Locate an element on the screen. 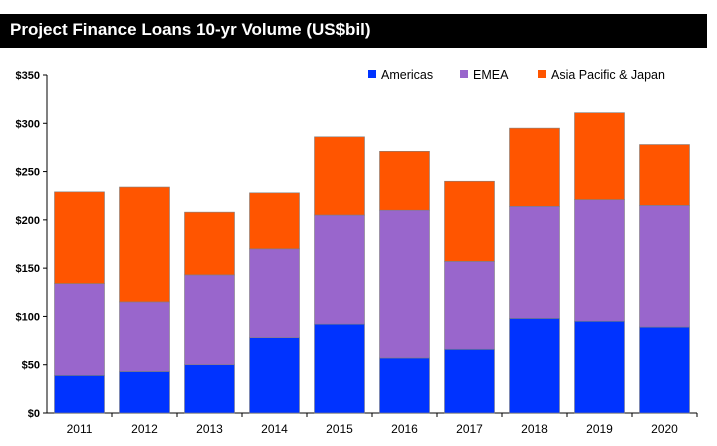 This screenshot has height=446, width=717. y-tick-label: $300 is located at coordinates (28, 124).